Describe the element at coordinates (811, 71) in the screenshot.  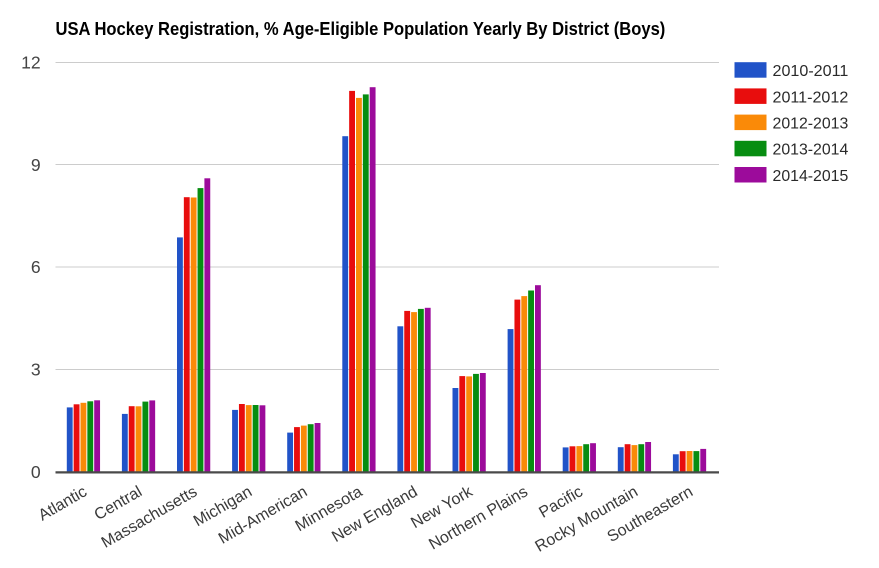
I see `svg-text: 2010-2011` at that location.